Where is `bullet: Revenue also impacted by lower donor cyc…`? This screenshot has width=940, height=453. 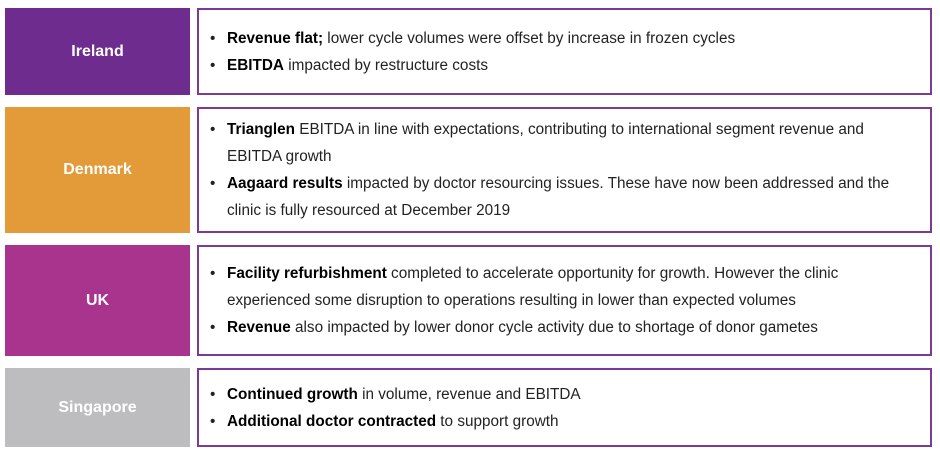
bullet: Revenue also impacted by lower donor cyc… is located at coordinates (564, 327).